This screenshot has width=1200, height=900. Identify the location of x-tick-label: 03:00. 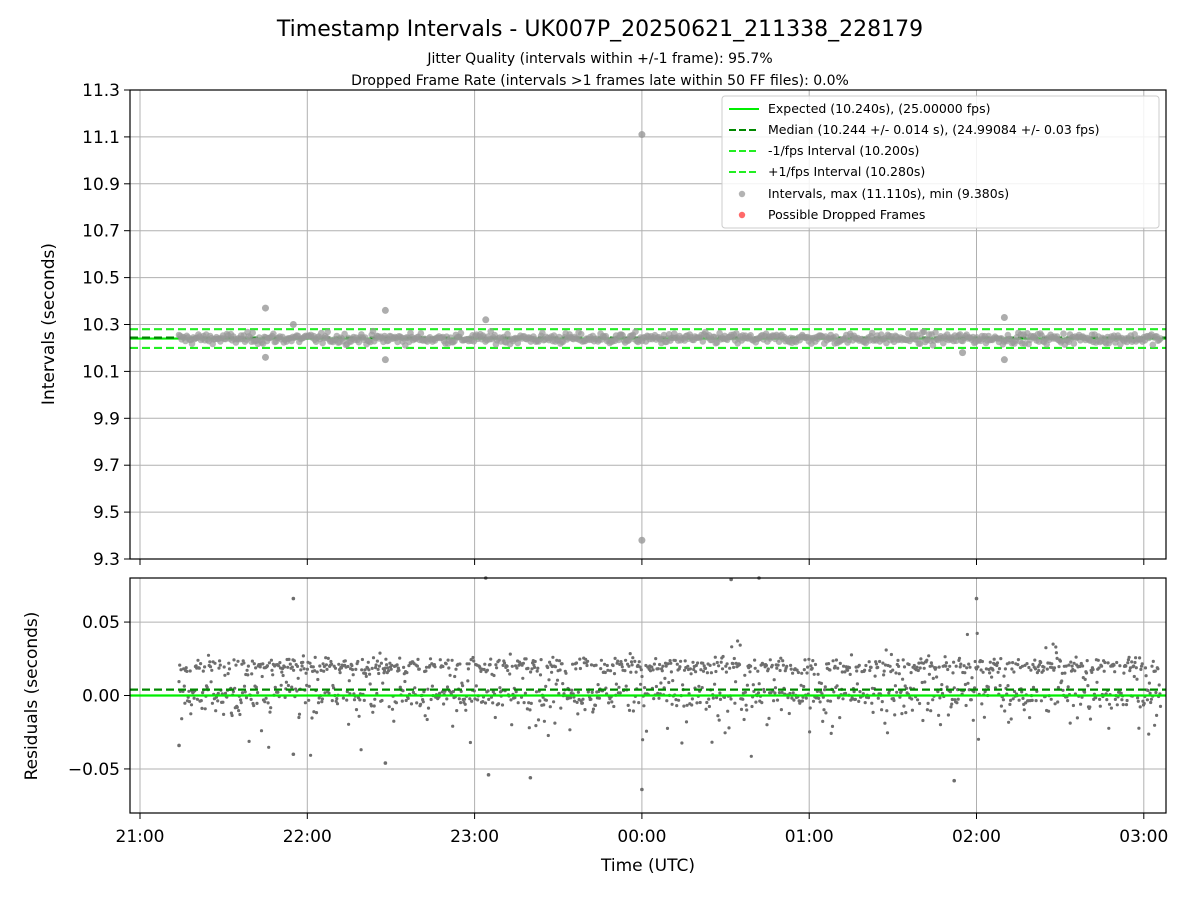
(1143, 837).